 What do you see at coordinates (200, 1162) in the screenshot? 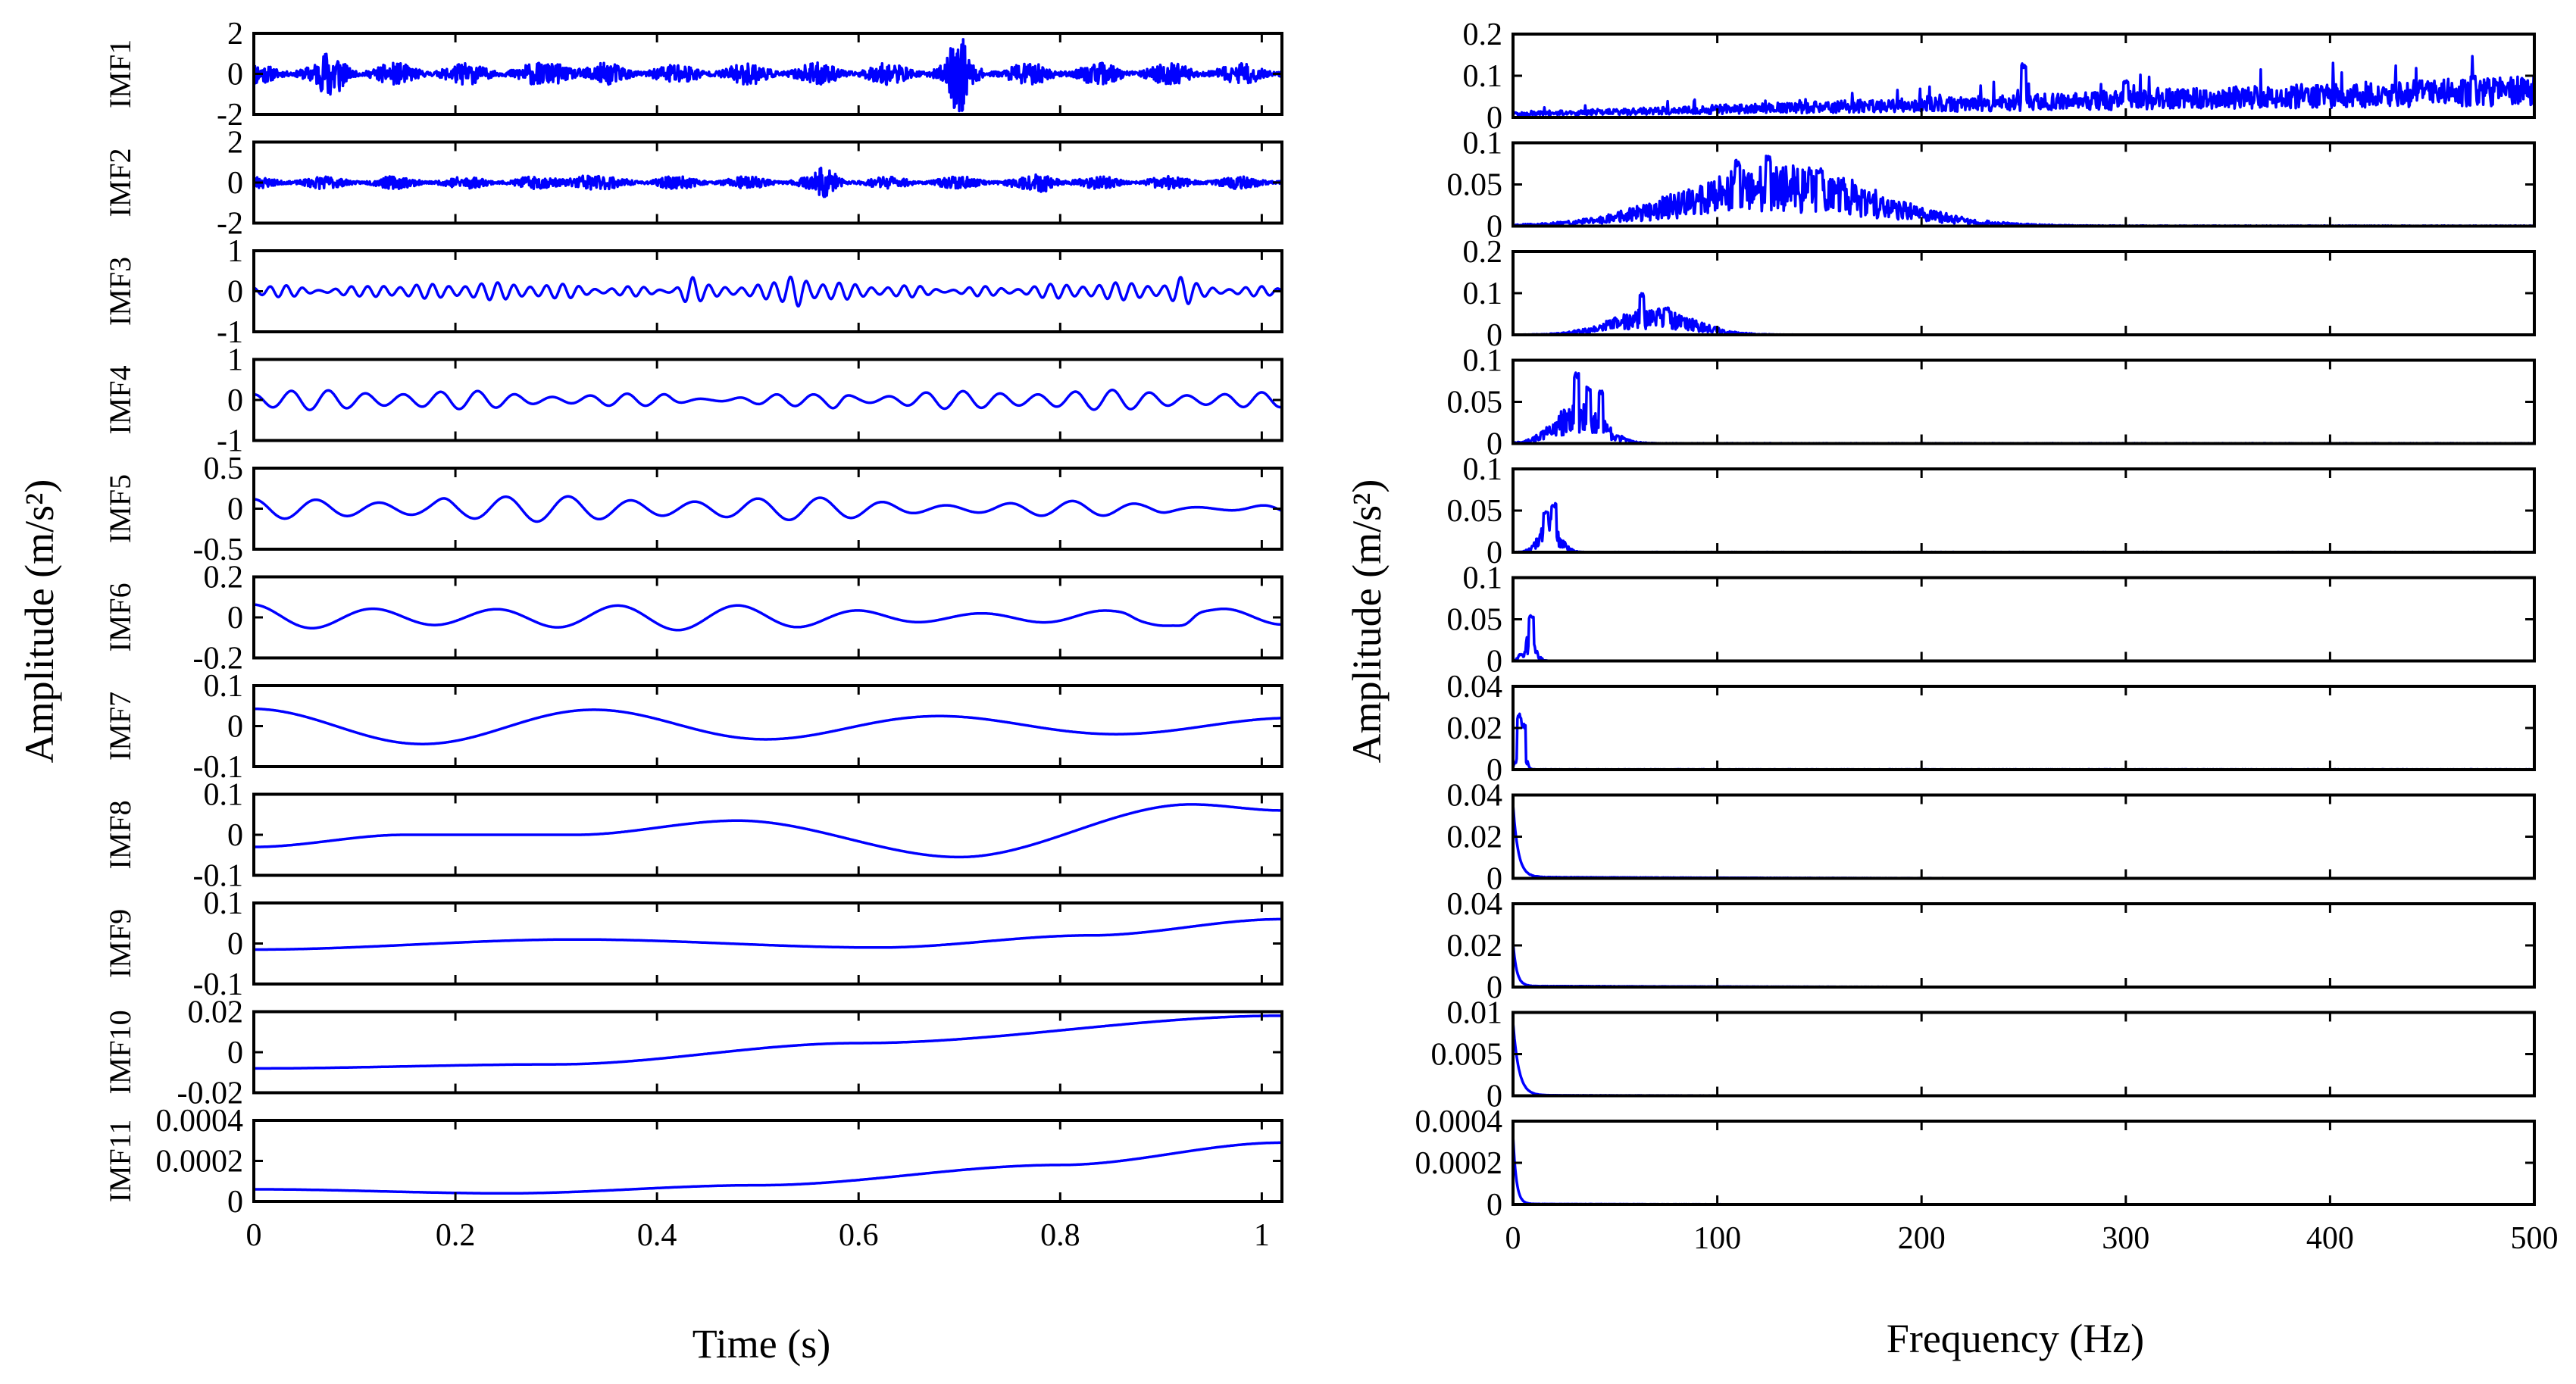
I see `y-tick-label: 0.0002` at bounding box center [200, 1162].